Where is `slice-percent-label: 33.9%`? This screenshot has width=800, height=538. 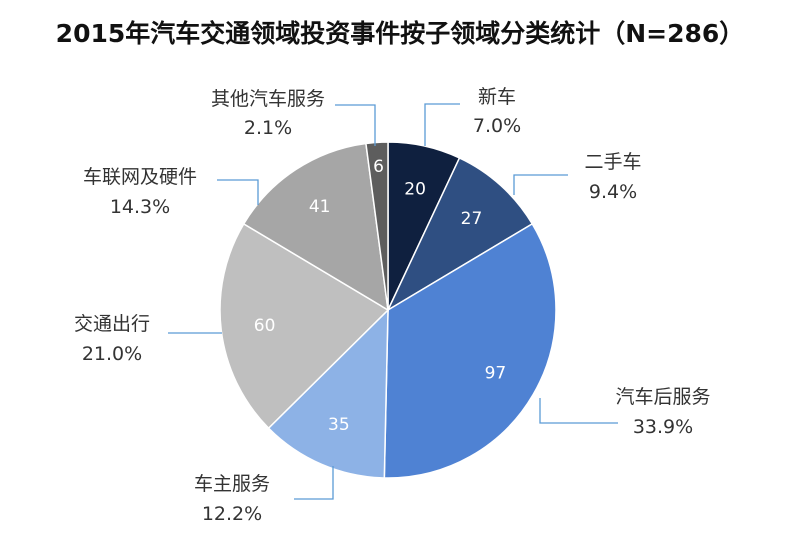 slice-percent-label: 33.9% is located at coordinates (663, 427).